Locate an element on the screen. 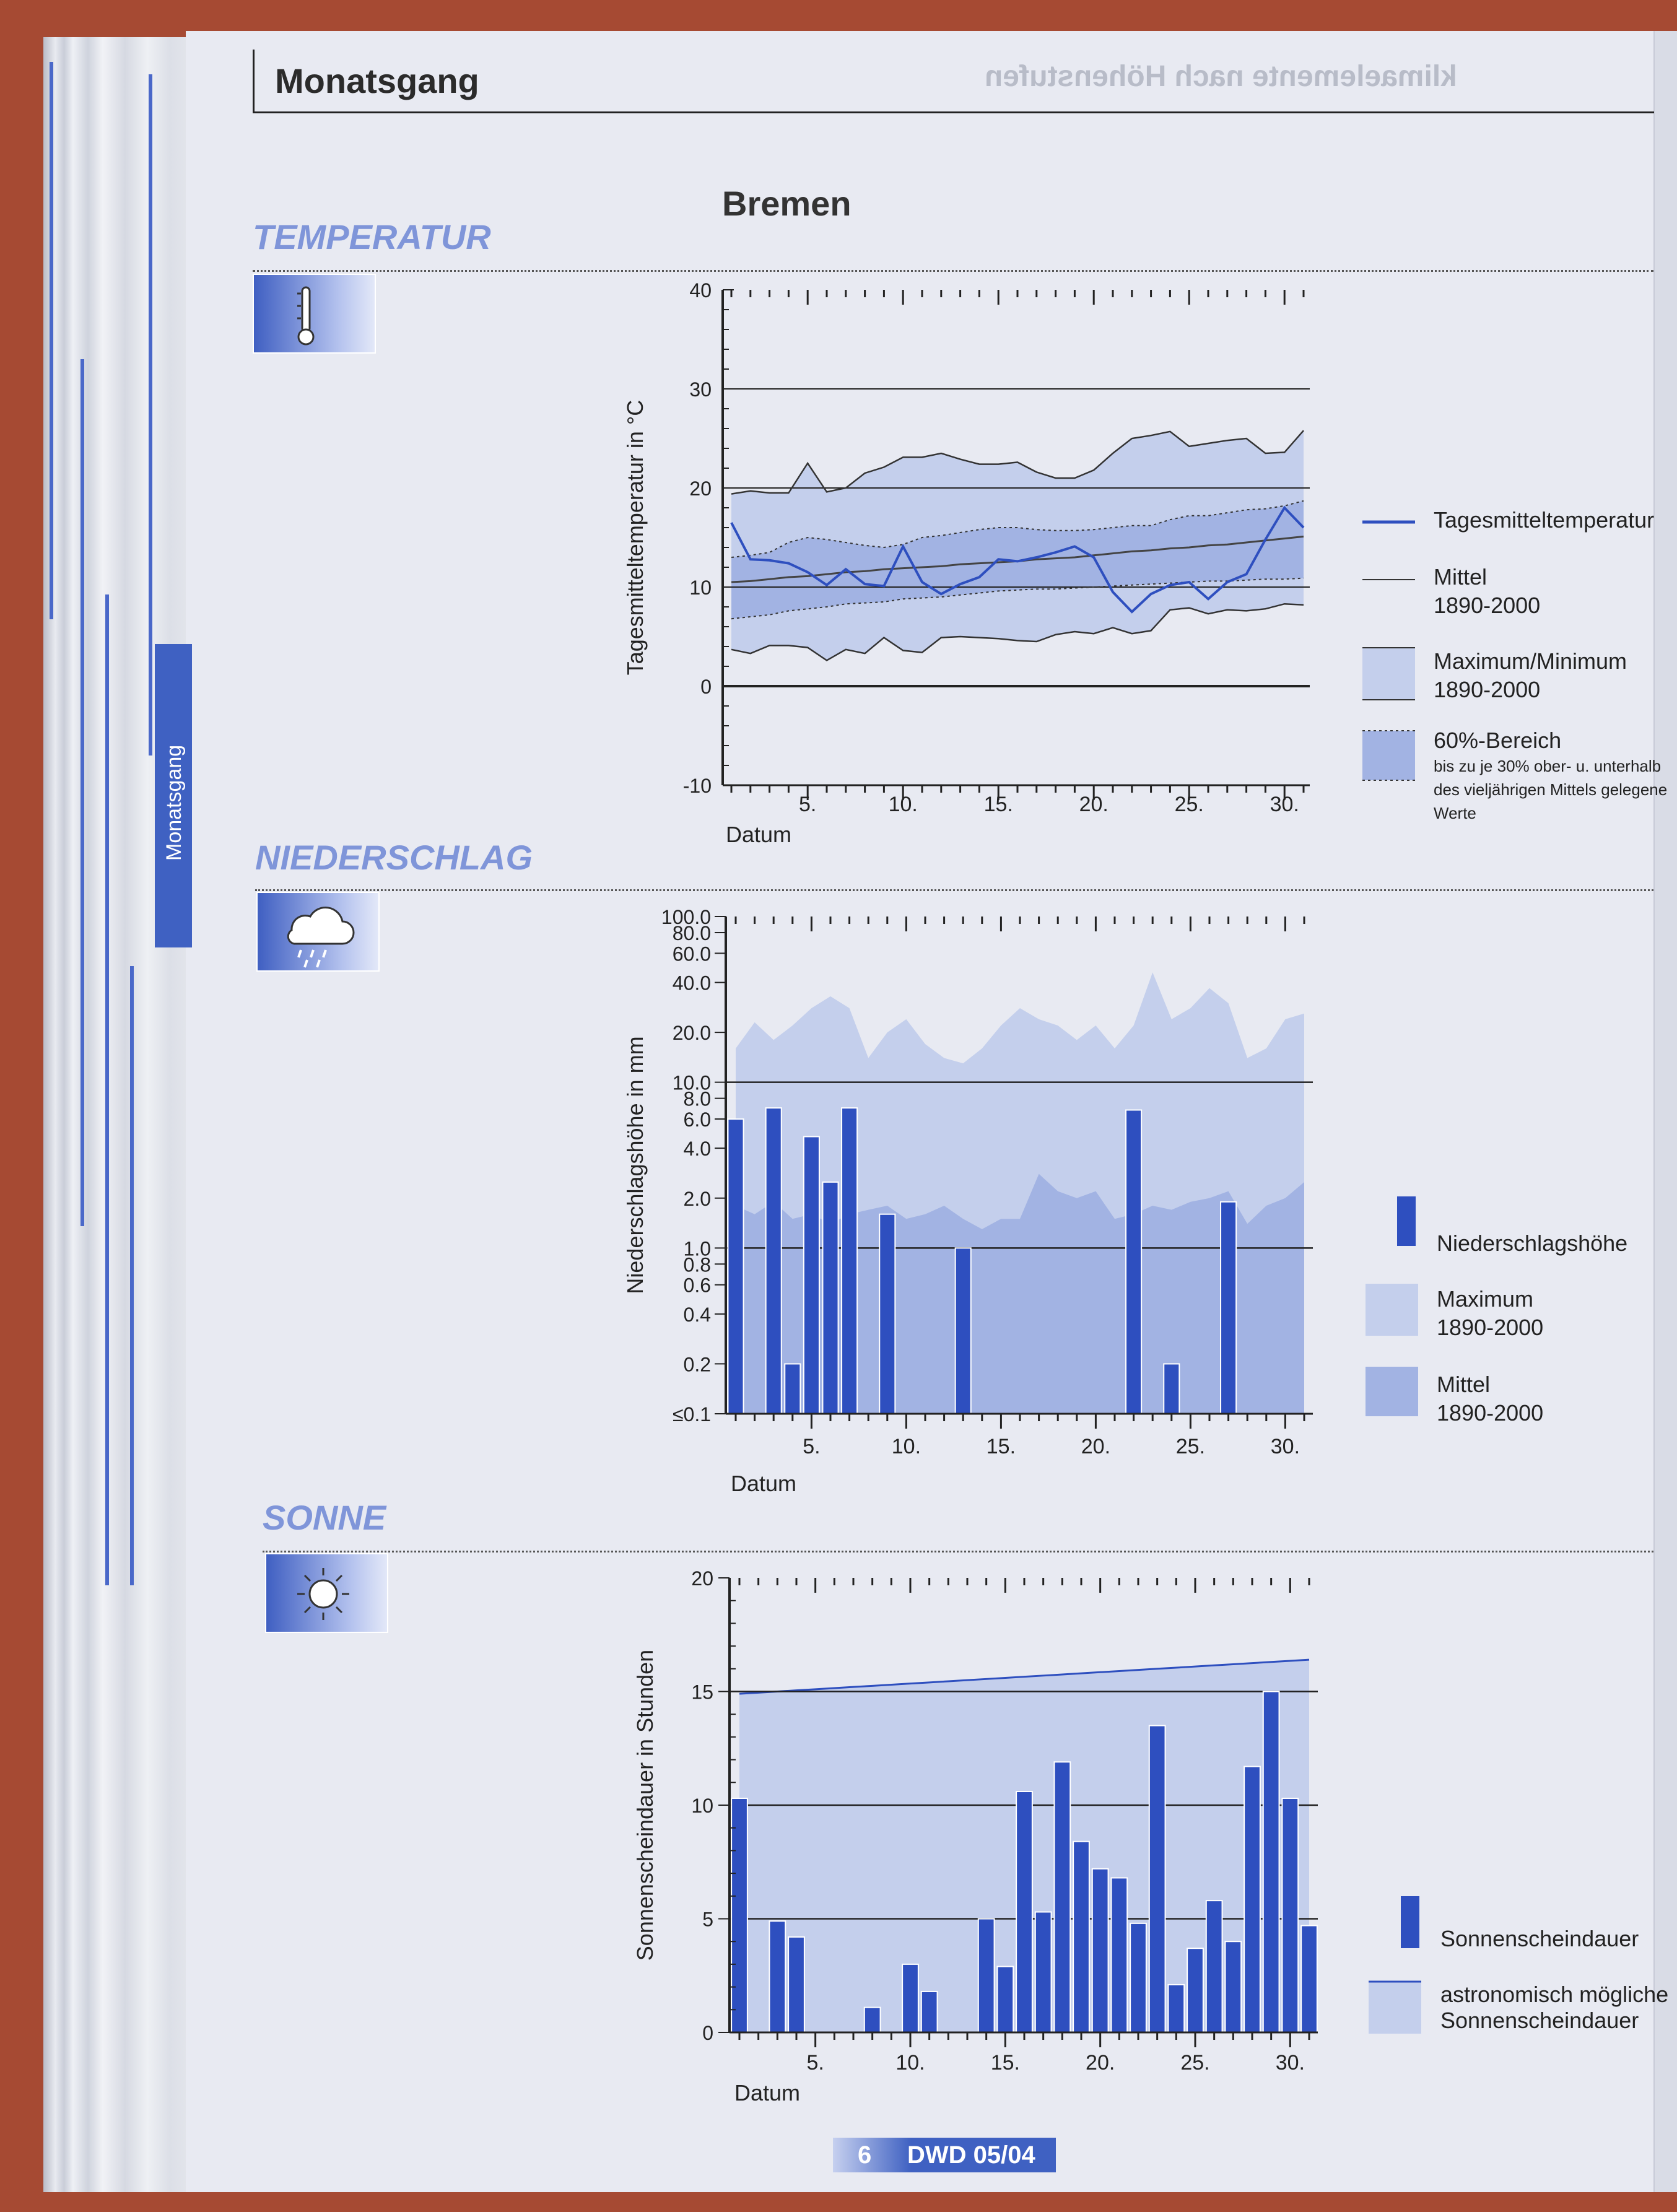  y-axis-label: Sonnenscheindauer in Stunden is located at coordinates (645, 1806).